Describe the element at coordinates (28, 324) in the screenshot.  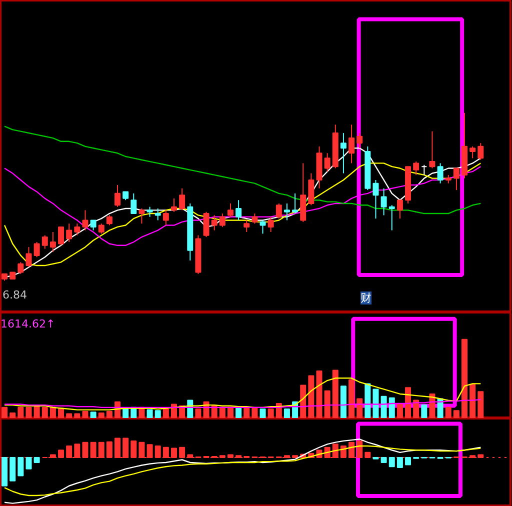
I see `text: 1614.62↑` at that location.